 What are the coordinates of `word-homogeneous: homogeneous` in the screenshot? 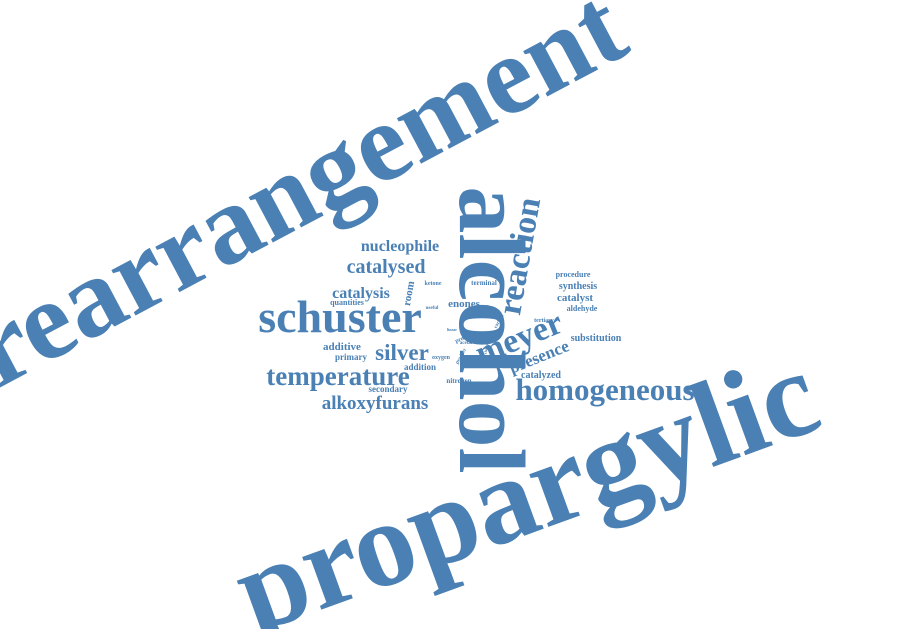 It's located at (604, 389).